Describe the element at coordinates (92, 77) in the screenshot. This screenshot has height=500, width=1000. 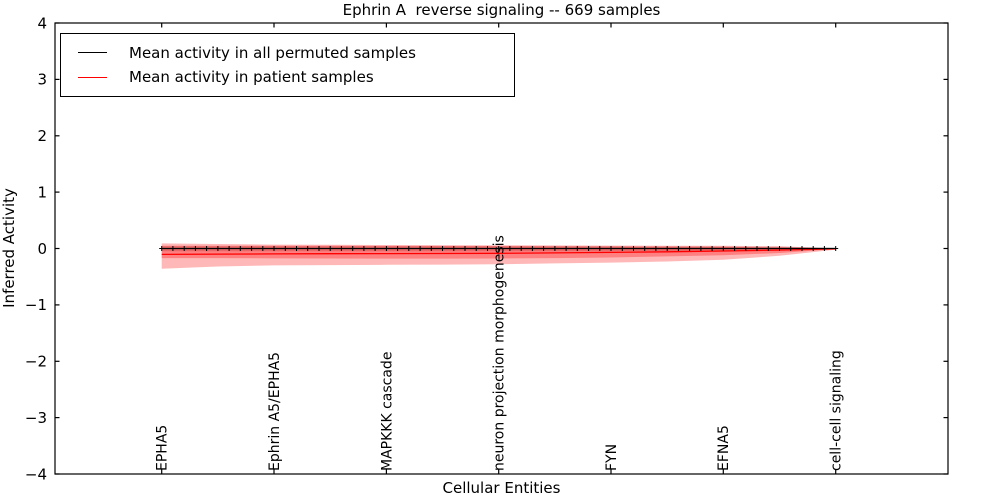
I see `legend-line-patient-icon` at that location.